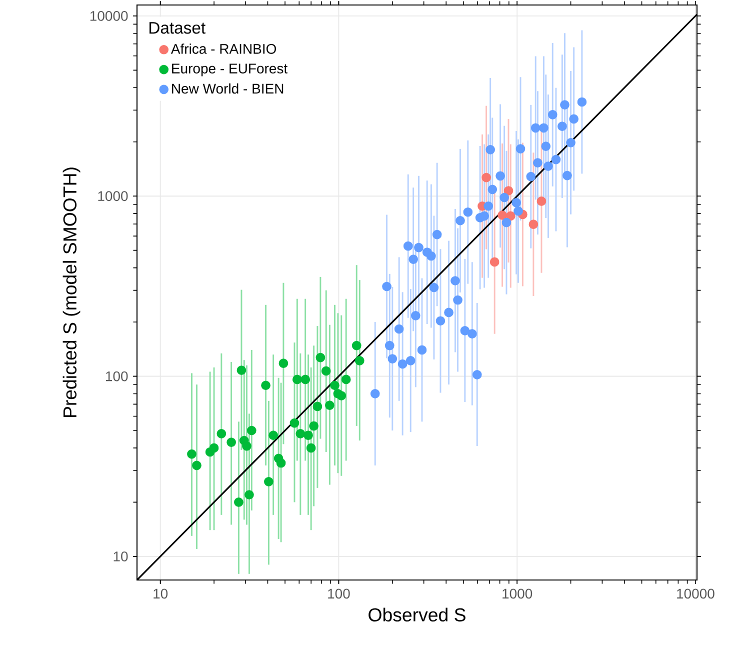 Image resolution: width=734 pixels, height=651 pixels. Describe the element at coordinates (109, 15) in the screenshot. I see `y-tick-label: 10000` at that location.